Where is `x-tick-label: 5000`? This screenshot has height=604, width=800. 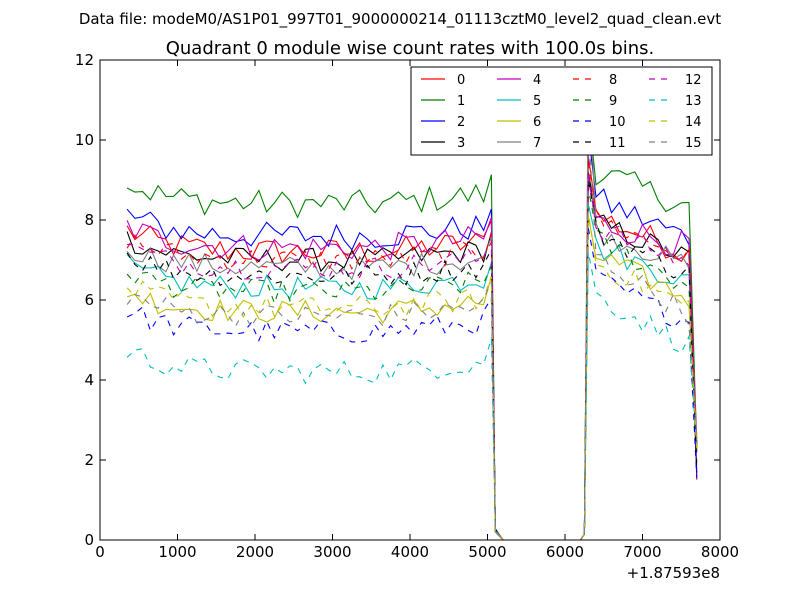 x-tick-label: 5000 is located at coordinates (487, 552).